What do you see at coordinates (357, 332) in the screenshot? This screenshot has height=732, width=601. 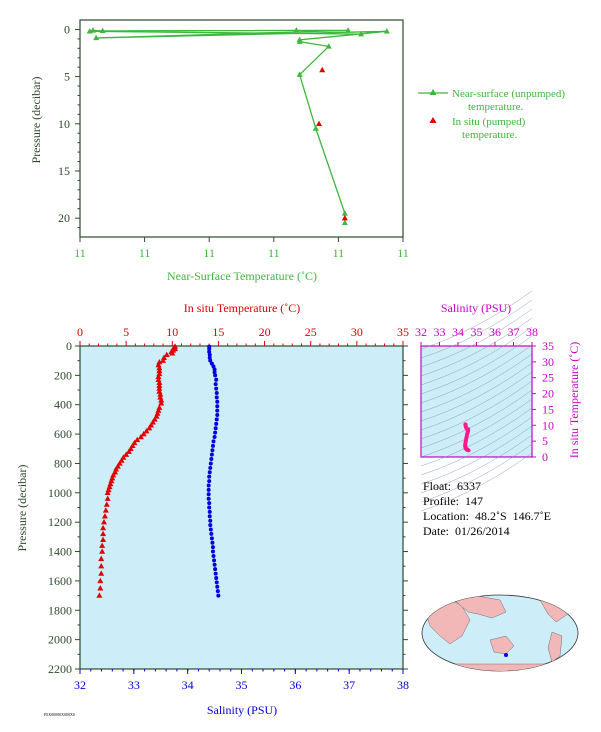 I see `temperature-tick-label: 30` at bounding box center [357, 332].